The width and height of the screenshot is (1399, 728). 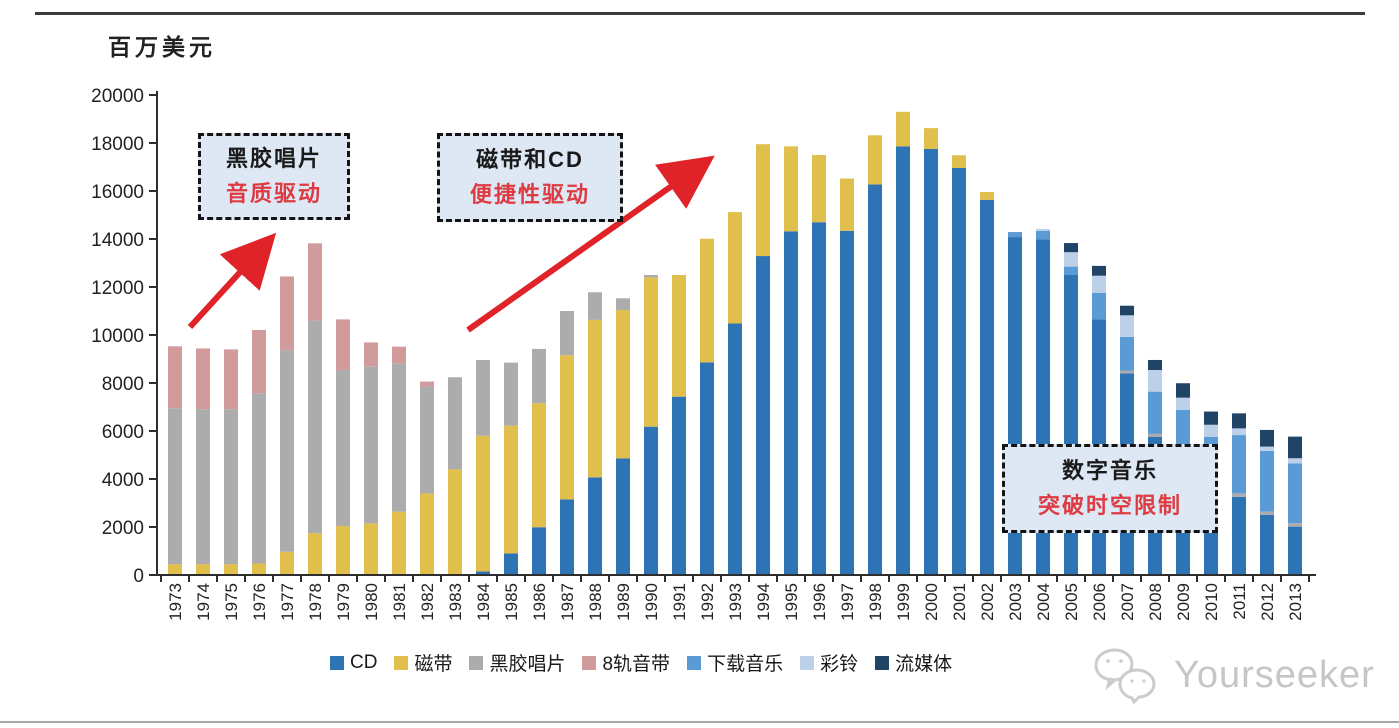 I want to click on x-tick-label: 1985, so click(x=511, y=602).